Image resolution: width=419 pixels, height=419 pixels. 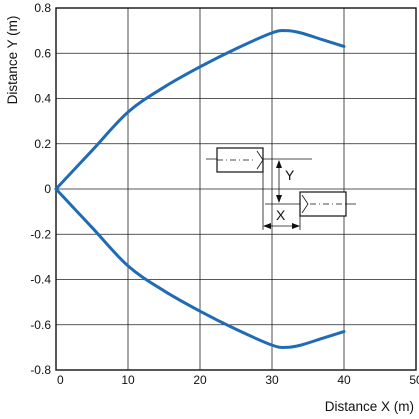 I want to click on x-tick-label: 10, so click(x=128, y=380).